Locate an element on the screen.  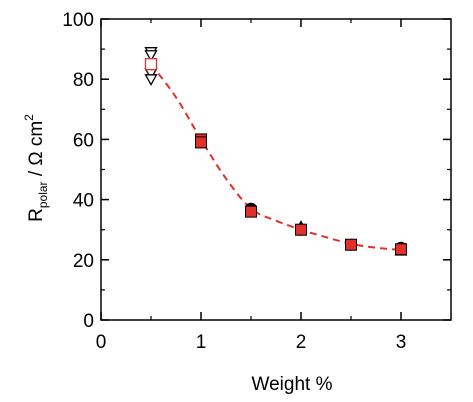
y-tick-label: 20 is located at coordinates (83, 261).